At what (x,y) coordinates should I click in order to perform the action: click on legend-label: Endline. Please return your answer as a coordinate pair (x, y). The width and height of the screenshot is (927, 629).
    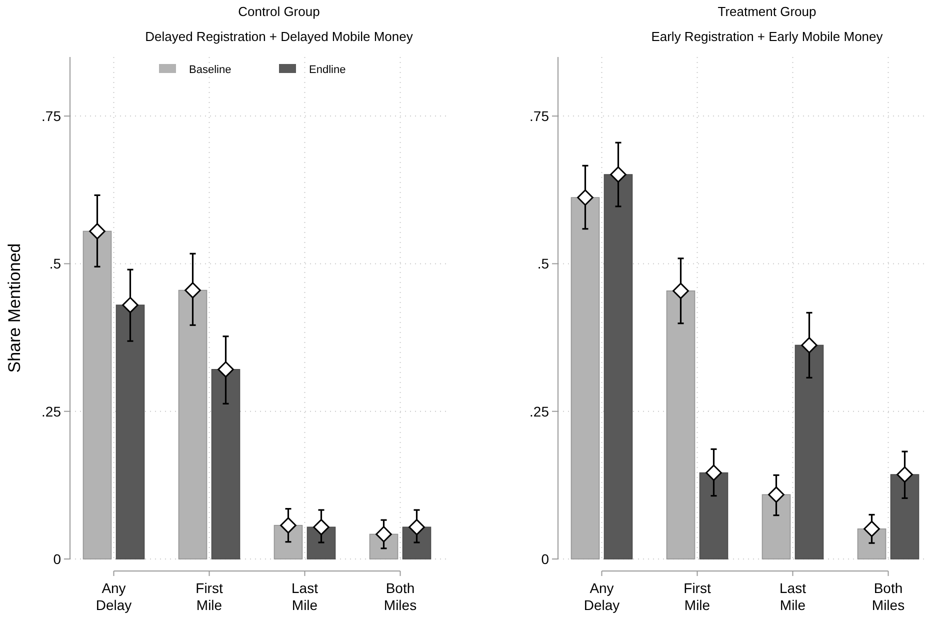
    Looking at the image, I should click on (327, 70).